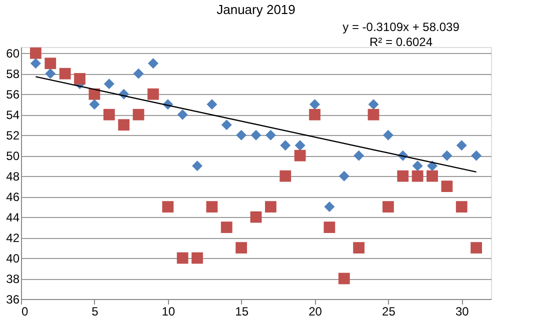 This screenshot has height=325, width=541. I want to click on y-tick-label: 42, so click(13, 238).